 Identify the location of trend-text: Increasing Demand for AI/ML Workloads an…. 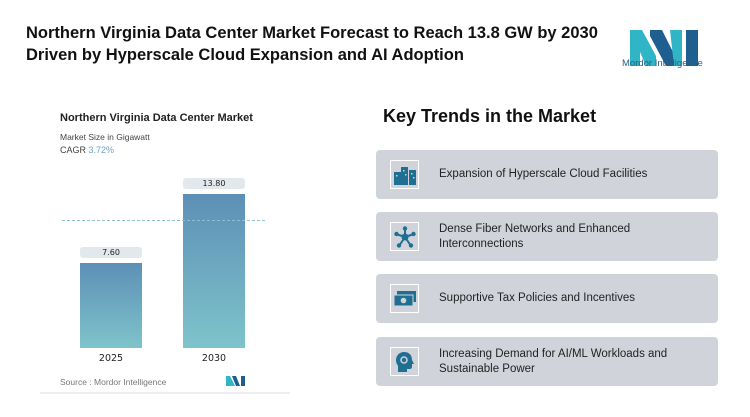
(553, 361).